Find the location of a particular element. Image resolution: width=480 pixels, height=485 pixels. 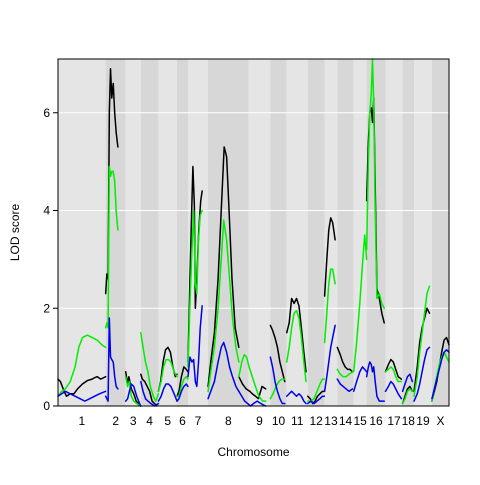

x-tick-label-14: 14 is located at coordinates (346, 421).